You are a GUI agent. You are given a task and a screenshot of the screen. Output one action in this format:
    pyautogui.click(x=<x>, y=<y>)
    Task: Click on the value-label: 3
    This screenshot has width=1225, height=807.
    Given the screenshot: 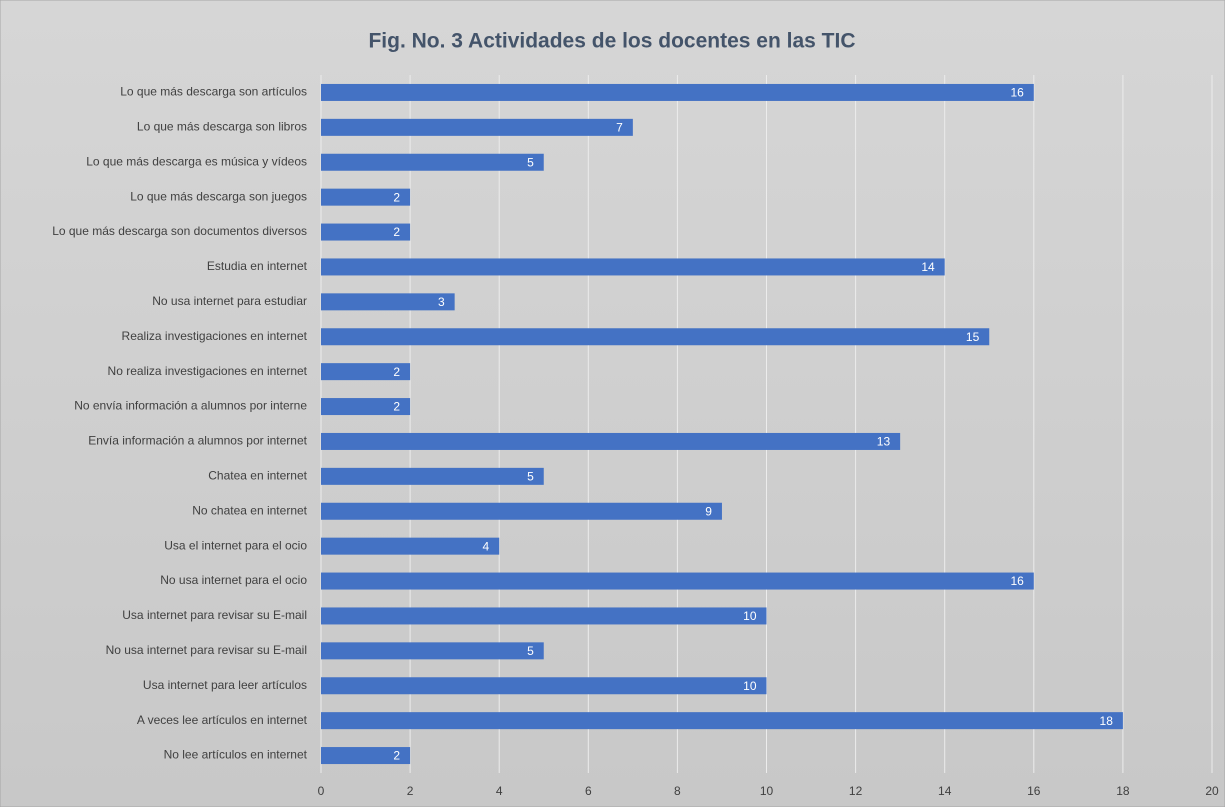 What is the action you would take?
    pyautogui.click(x=441, y=302)
    